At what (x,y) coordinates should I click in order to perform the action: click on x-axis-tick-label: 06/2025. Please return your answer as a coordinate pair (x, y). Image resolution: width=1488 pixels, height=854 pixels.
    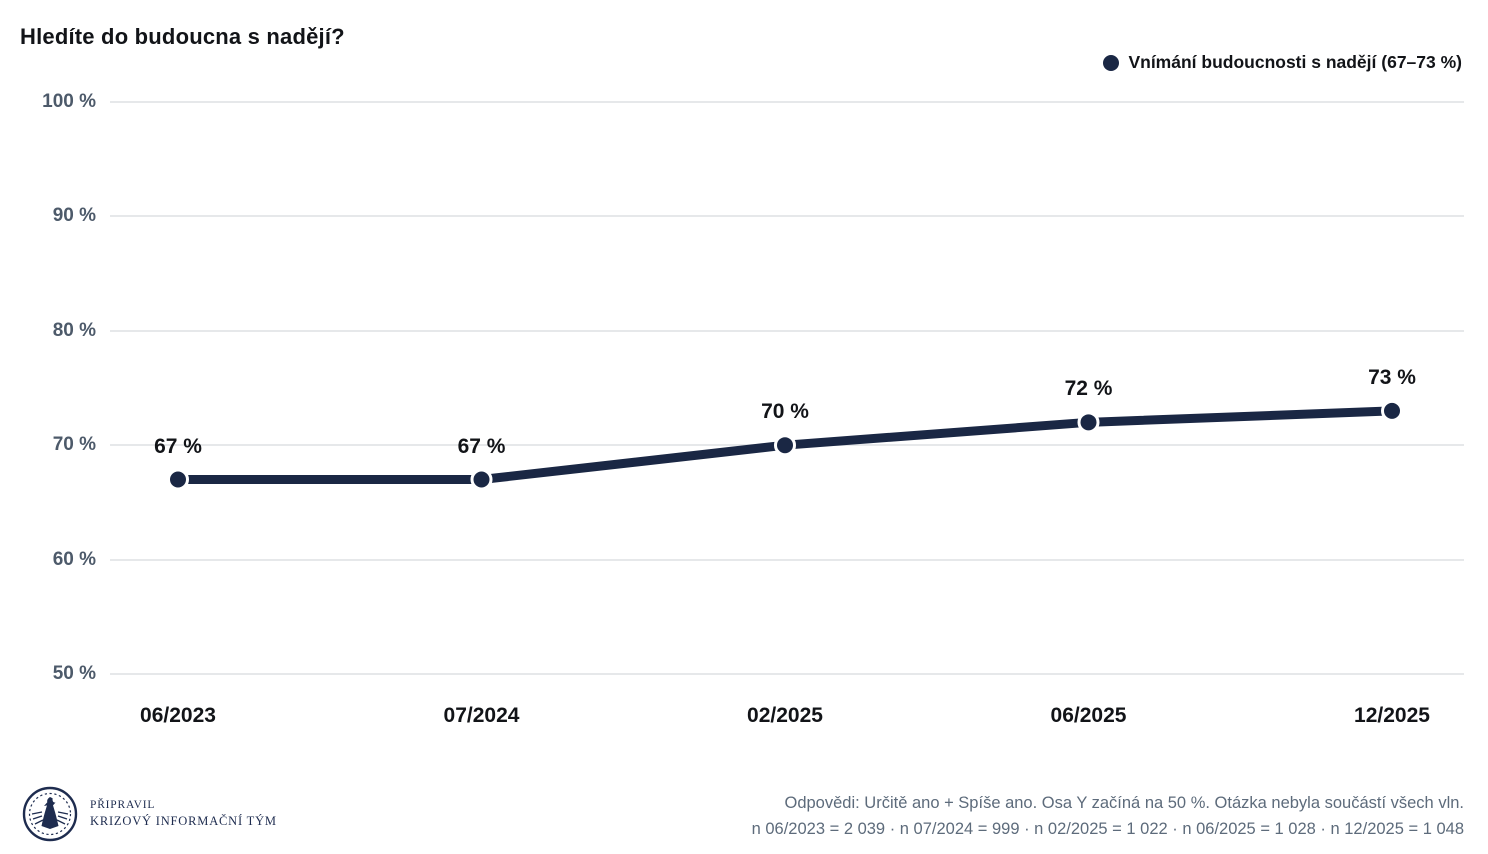
    Looking at the image, I should click on (1088, 715).